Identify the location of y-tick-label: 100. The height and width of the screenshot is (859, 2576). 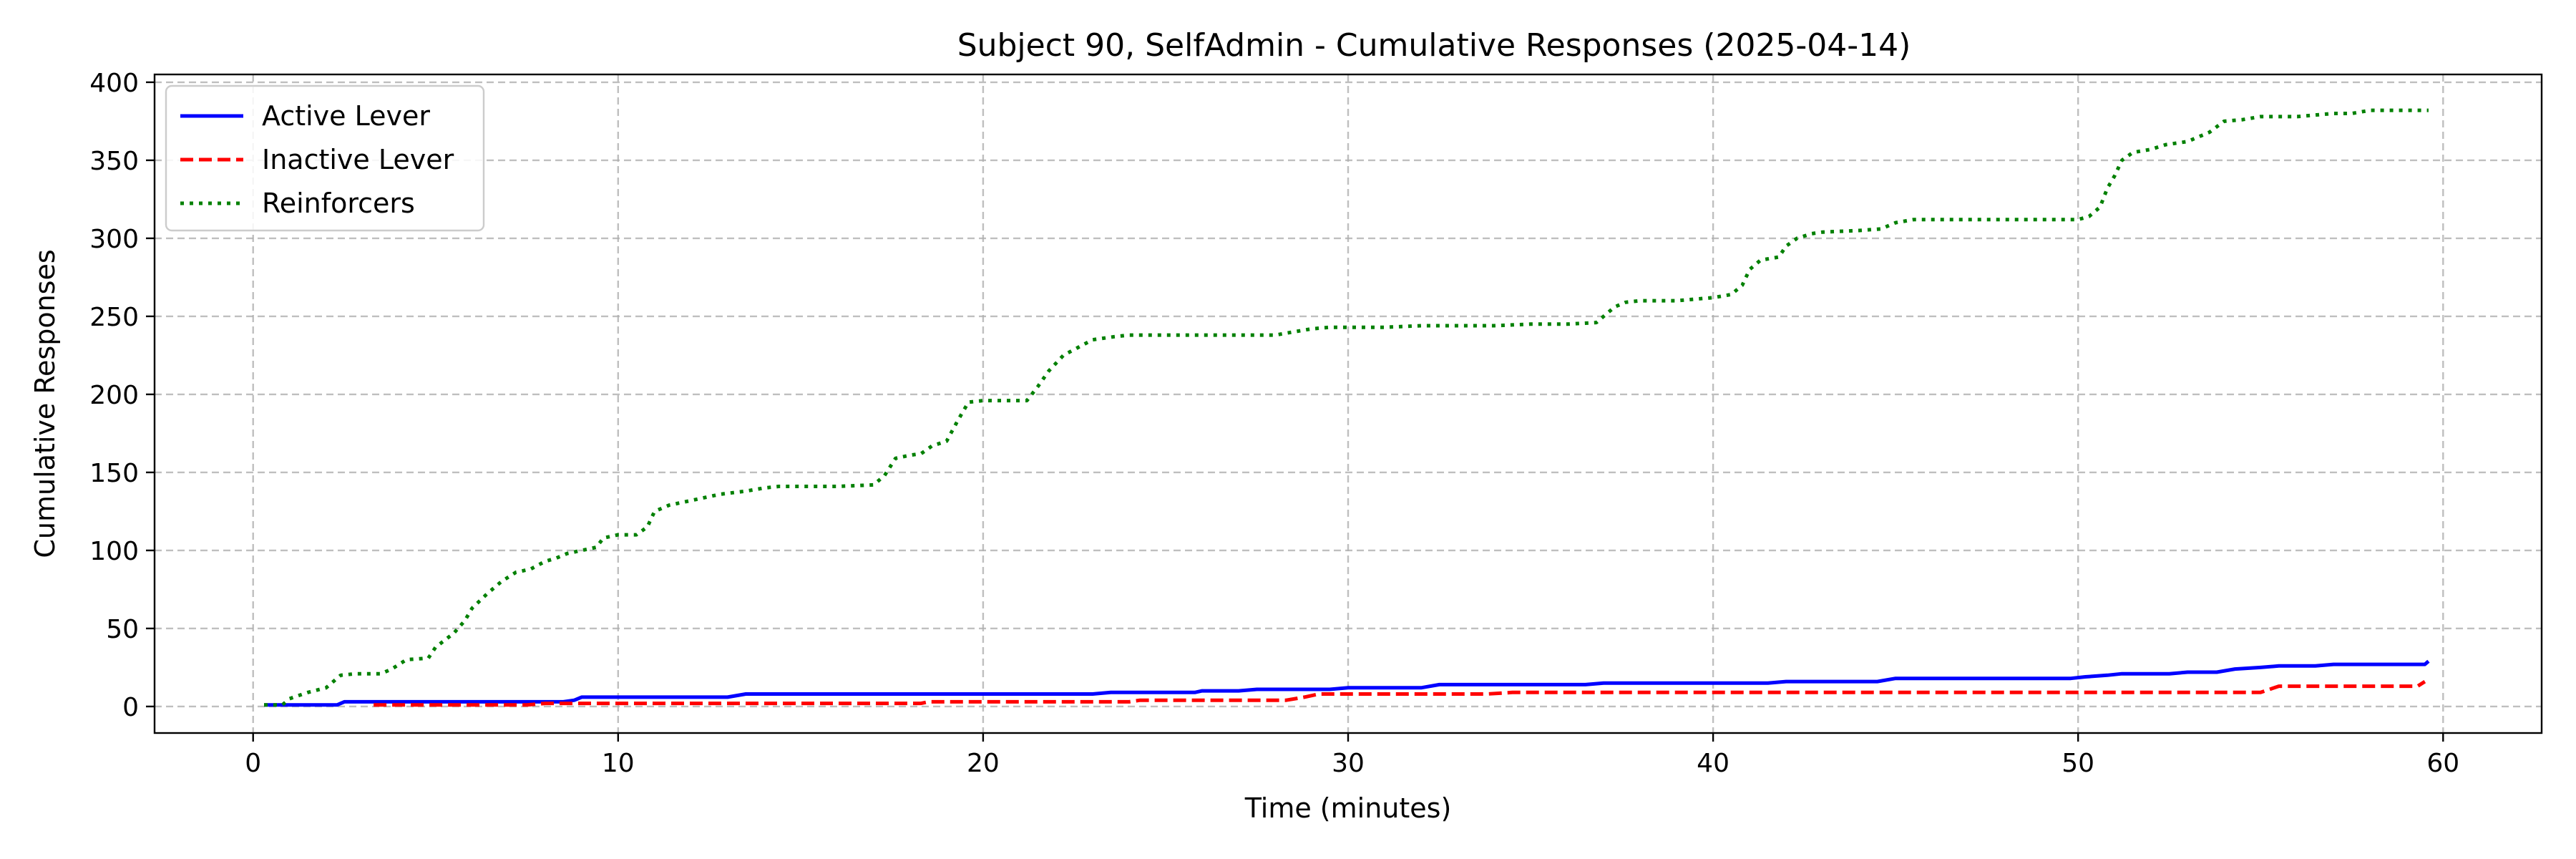
(114, 551).